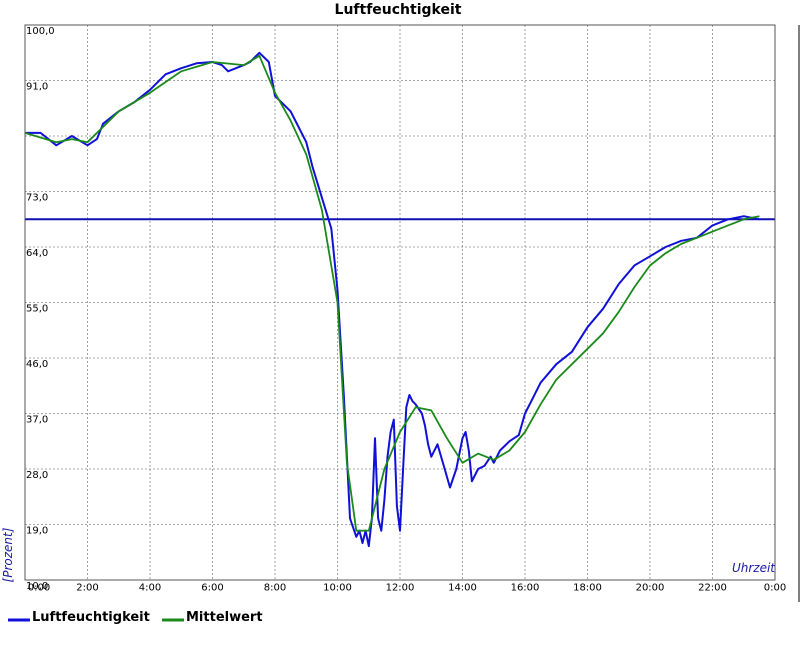  I want to click on y-tick-label: 28,0, so click(37, 475).